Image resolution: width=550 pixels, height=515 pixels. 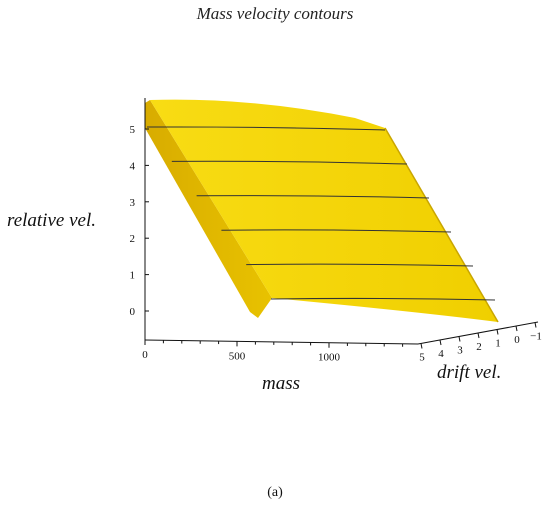 I want to click on y-tick-label: 5, so click(x=133, y=130).